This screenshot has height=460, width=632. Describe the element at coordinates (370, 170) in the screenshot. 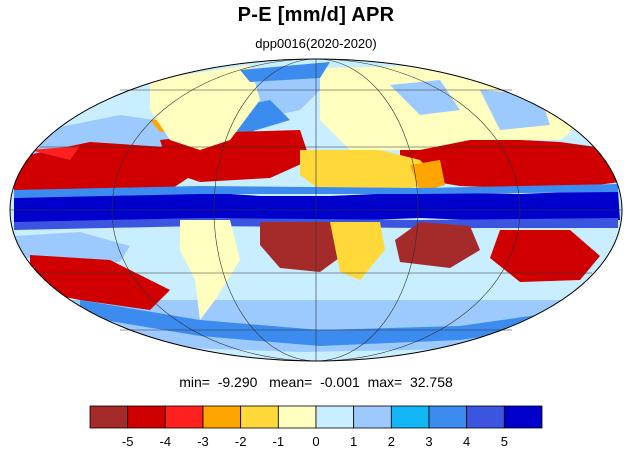

I see `sahara-region` at that location.